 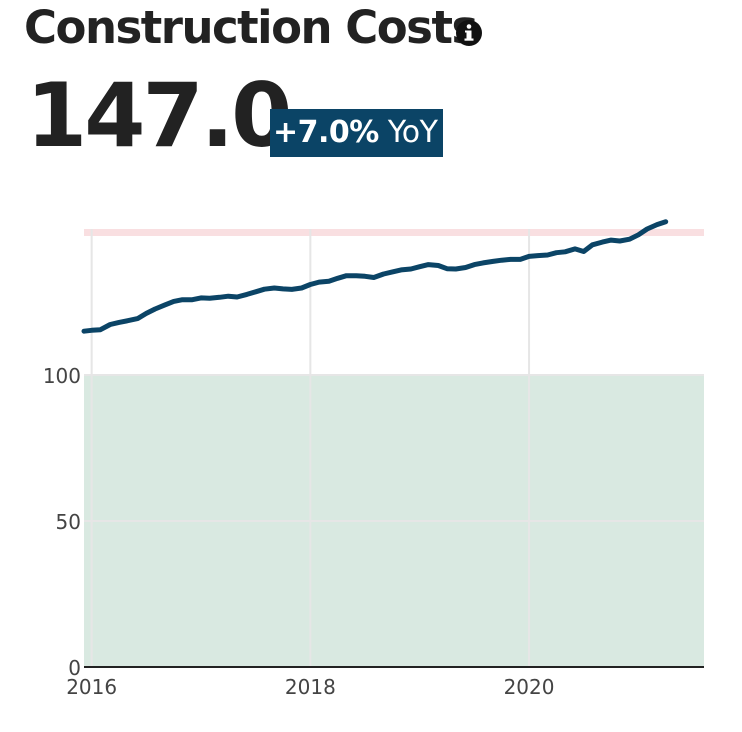 What do you see at coordinates (159, 115) in the screenshot?
I see `current-value: 147.0` at bounding box center [159, 115].